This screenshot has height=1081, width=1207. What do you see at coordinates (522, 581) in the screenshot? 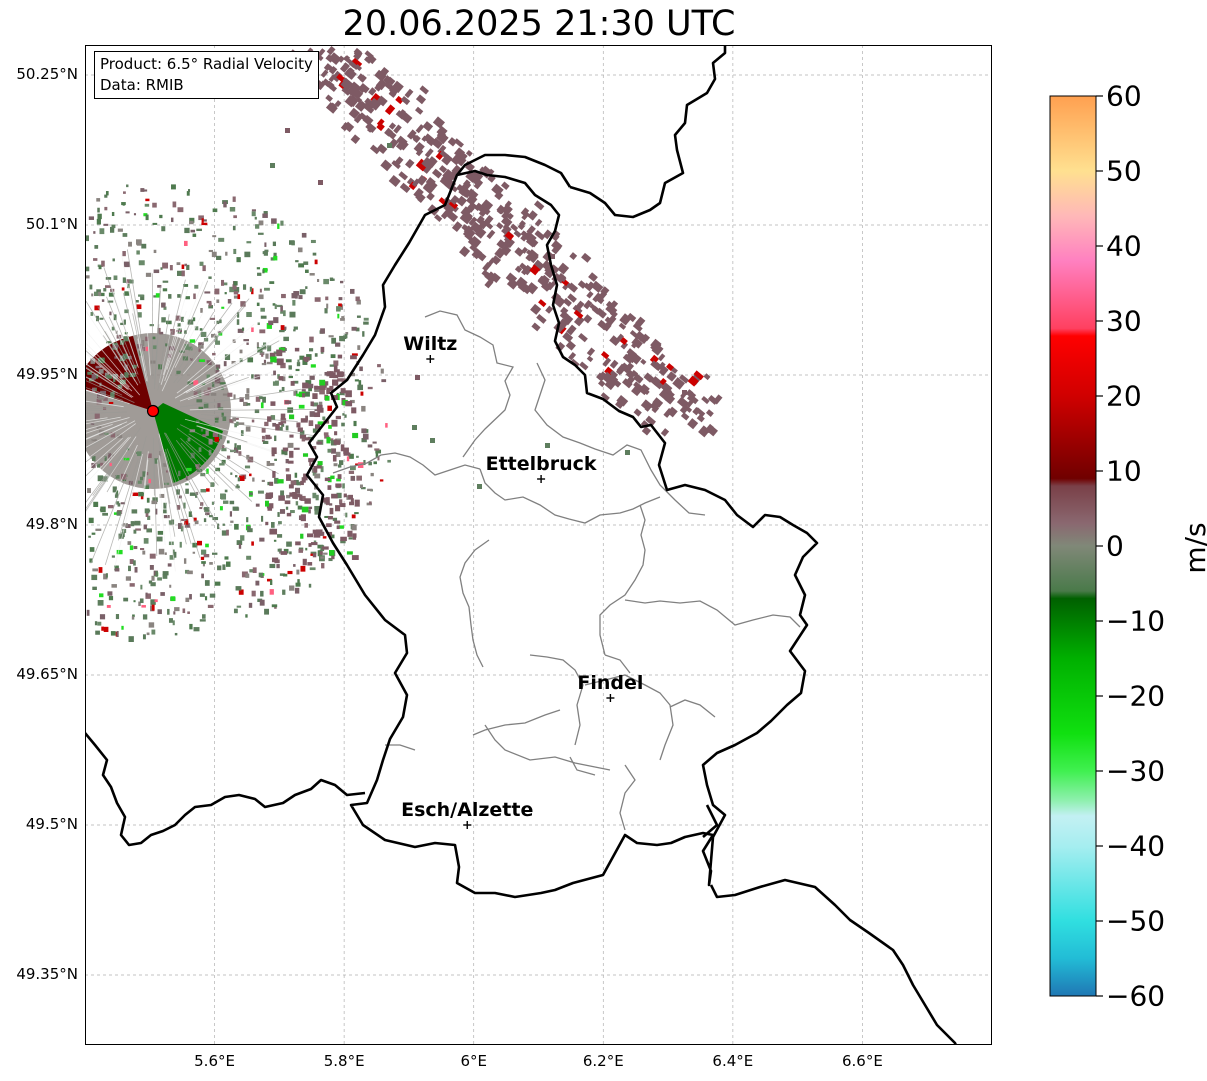
I see `city-markers: Wiltz Ettelbruck Findel Esch/Alzette` at bounding box center [522, 581].